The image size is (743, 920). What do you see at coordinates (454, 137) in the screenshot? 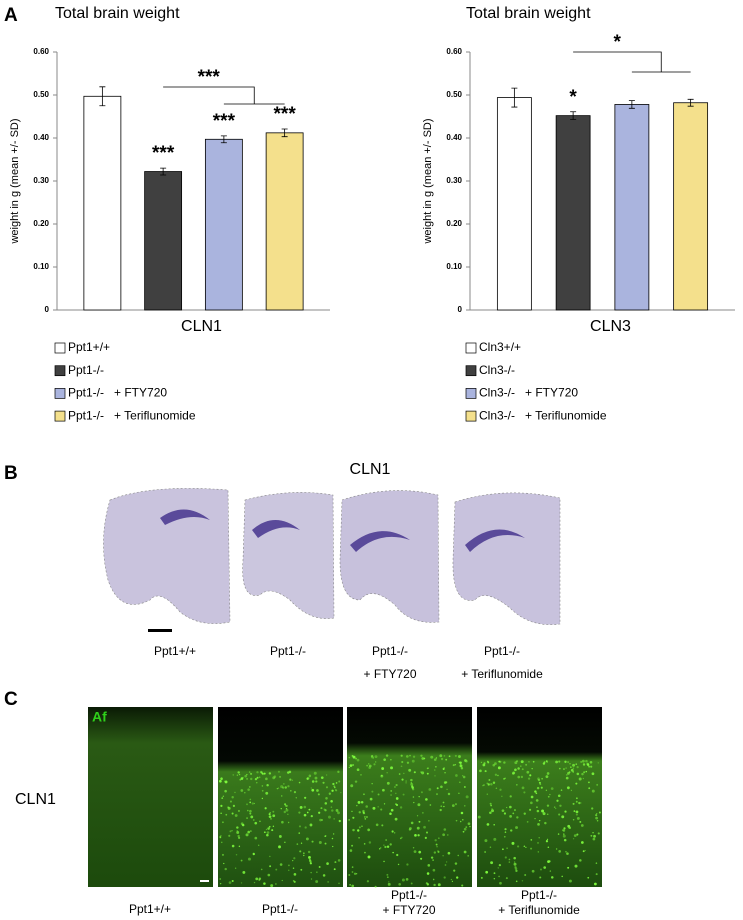
I see `y-tick-label: 0.40` at bounding box center [454, 137].